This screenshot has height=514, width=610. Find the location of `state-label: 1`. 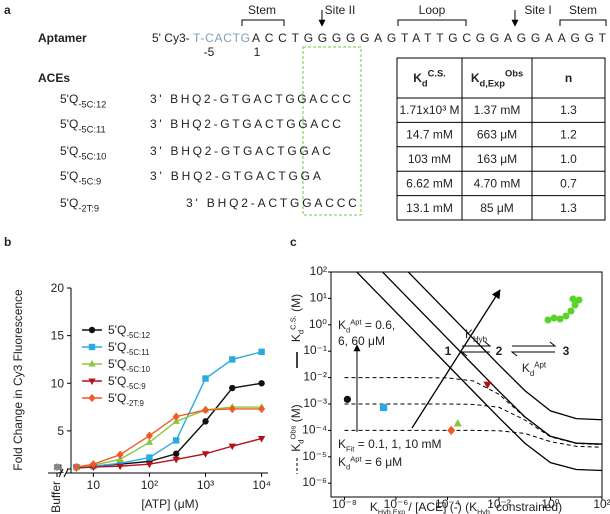

state-label: 1 is located at coordinates (448, 351).